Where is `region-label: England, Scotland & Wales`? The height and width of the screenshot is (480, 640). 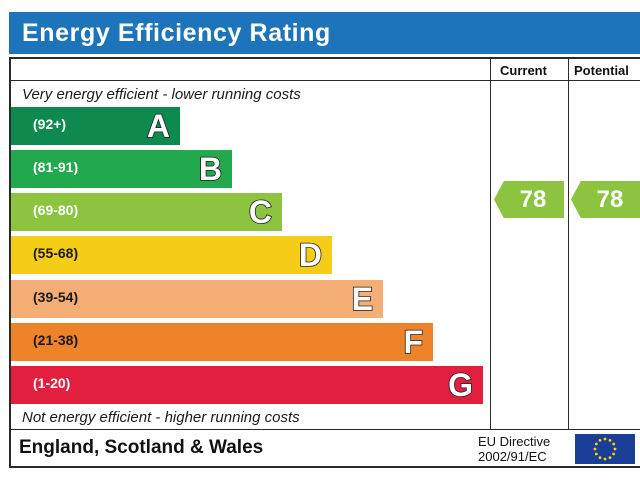 region-label: England, Scotland & Wales is located at coordinates (141, 447).